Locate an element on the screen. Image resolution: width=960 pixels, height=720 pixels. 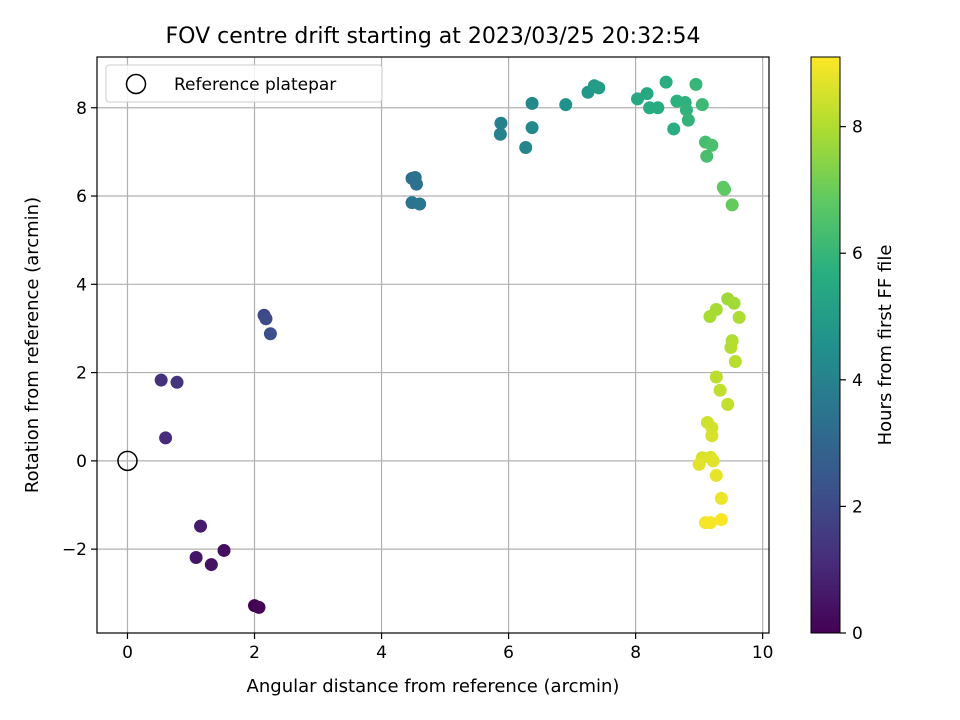
legend-marker-reference is located at coordinates (136, 84).